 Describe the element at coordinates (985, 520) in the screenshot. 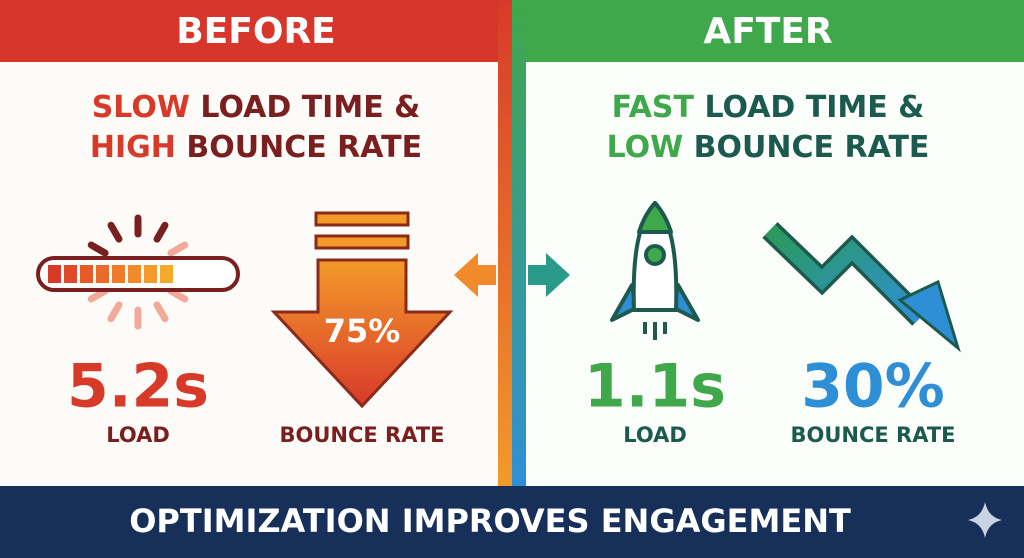

I see `sparkle-icon` at that location.